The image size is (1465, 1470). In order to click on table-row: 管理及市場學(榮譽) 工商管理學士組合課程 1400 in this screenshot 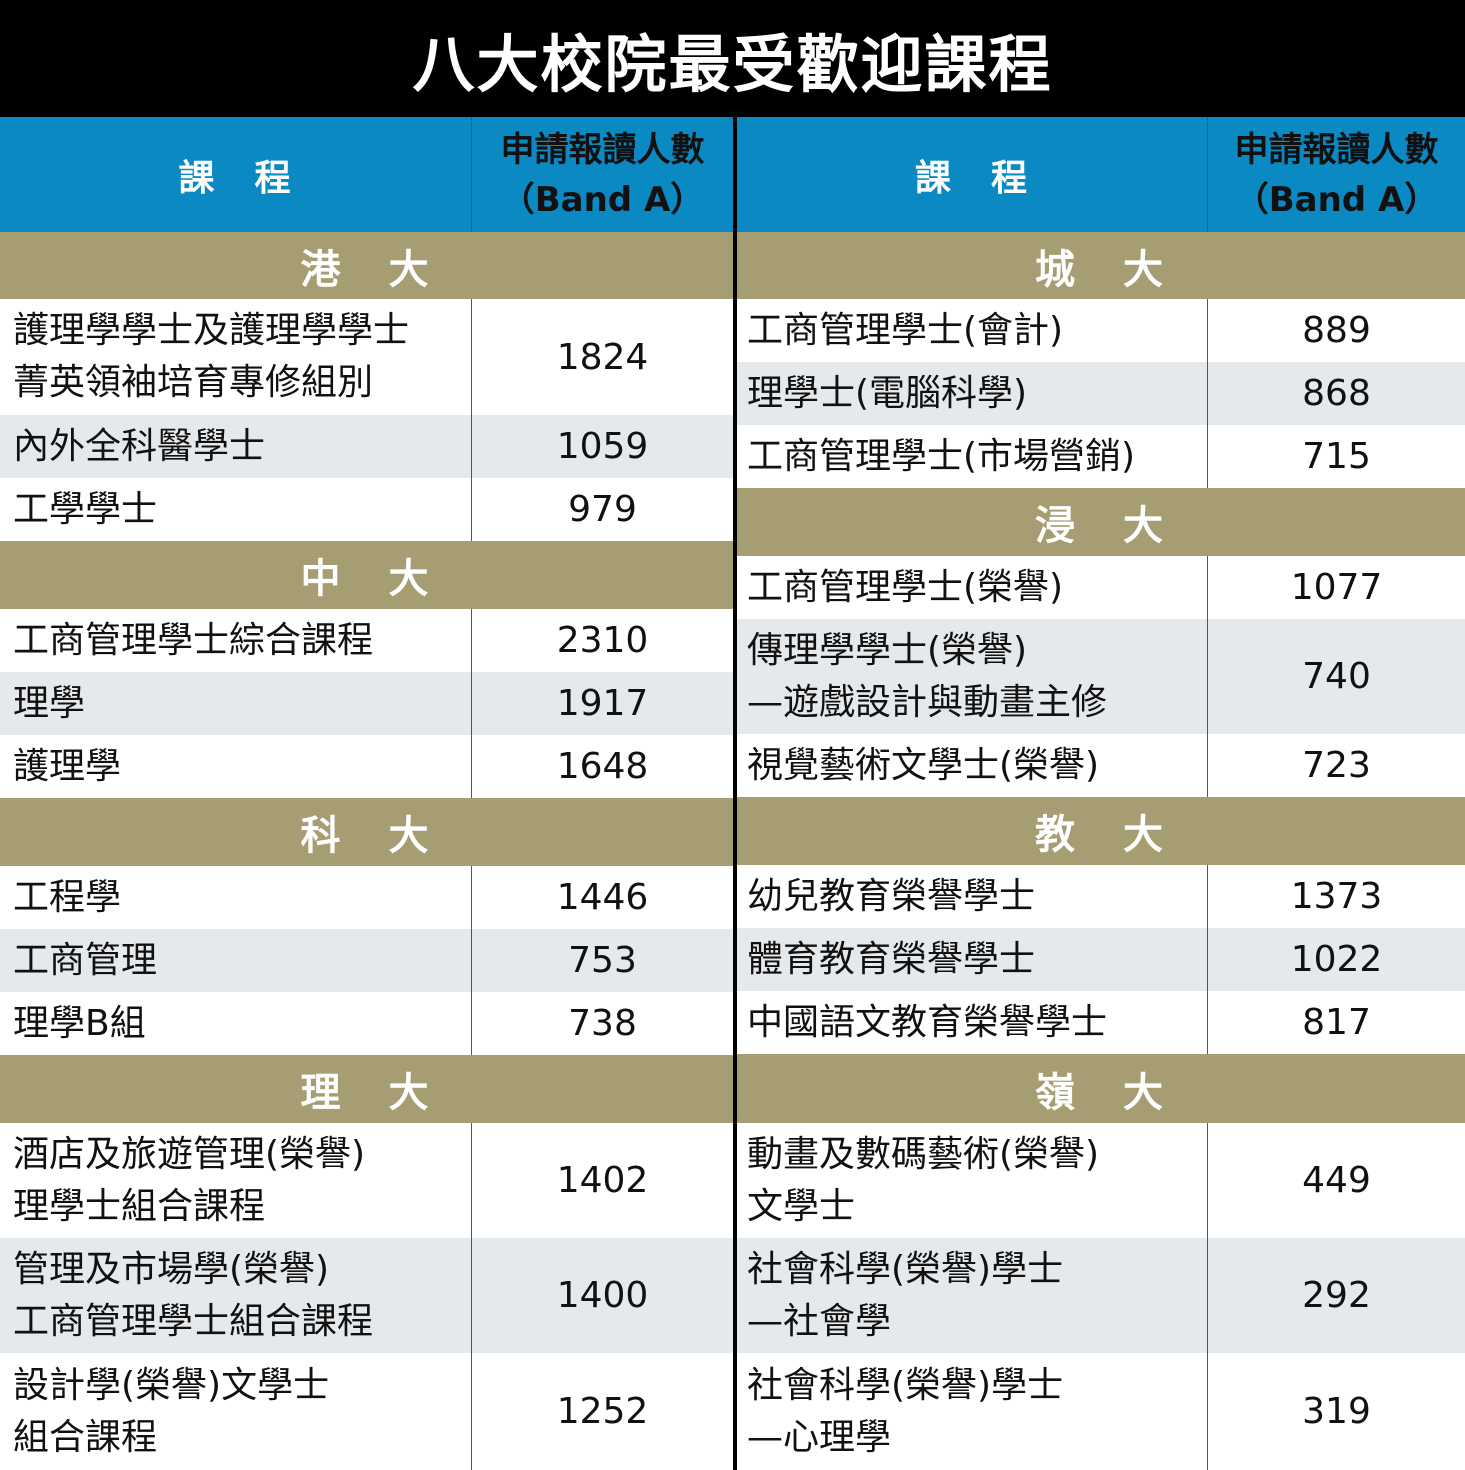, I will do `click(366, 1295)`.